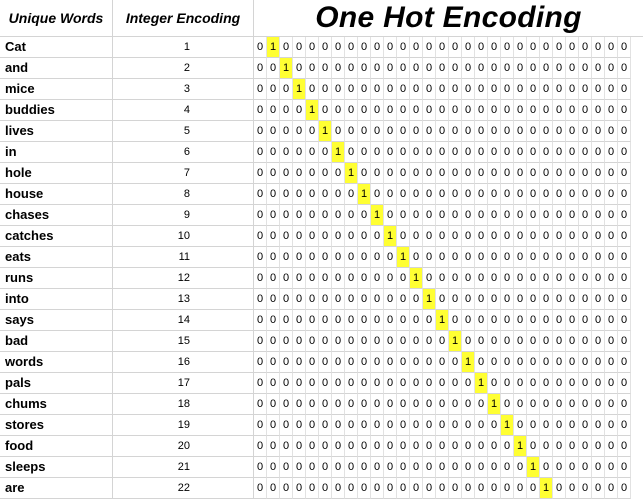  What do you see at coordinates (56, 257) in the screenshot?
I see `word-cell: eats` at bounding box center [56, 257].